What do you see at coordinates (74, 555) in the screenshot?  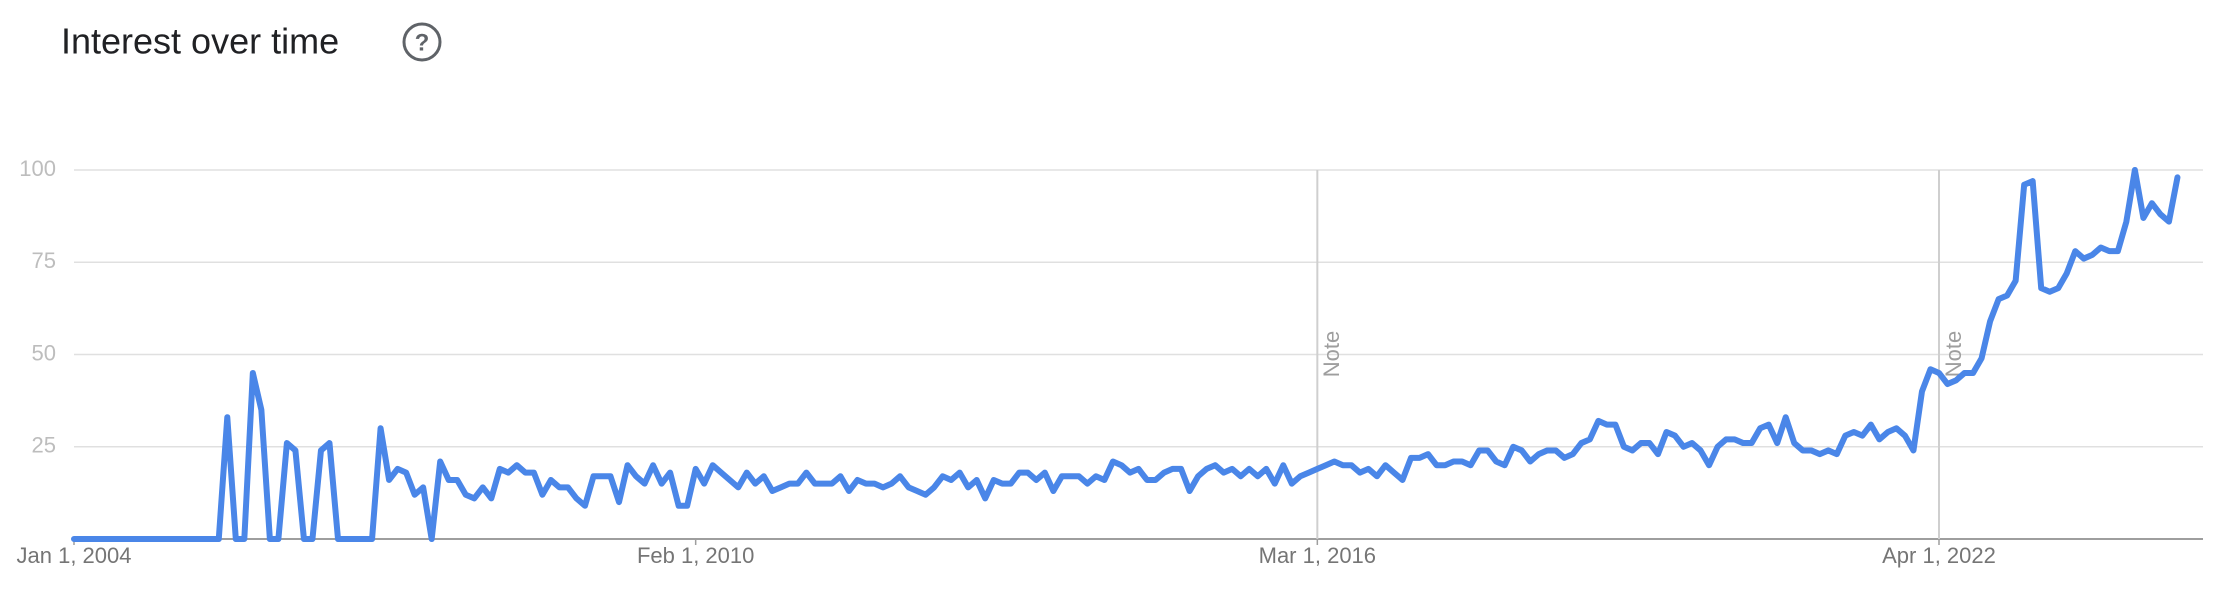 I see `x-tick-label: Jan 1, 2004` at bounding box center [74, 555].